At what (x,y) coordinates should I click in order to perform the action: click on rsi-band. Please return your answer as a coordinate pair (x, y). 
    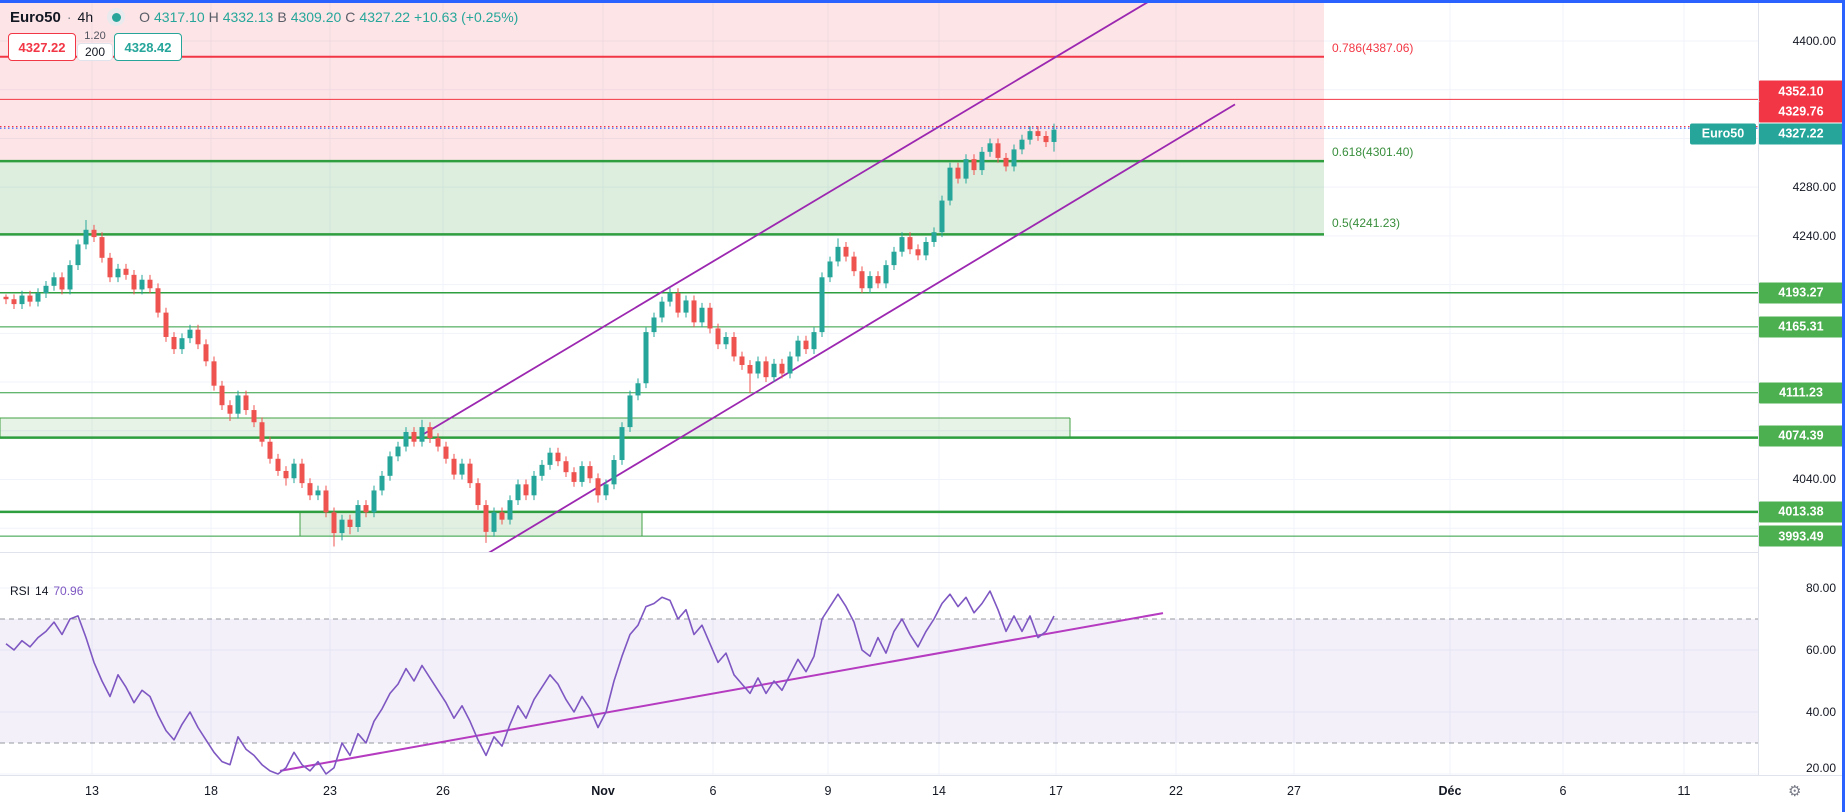
    Looking at the image, I should click on (879, 681).